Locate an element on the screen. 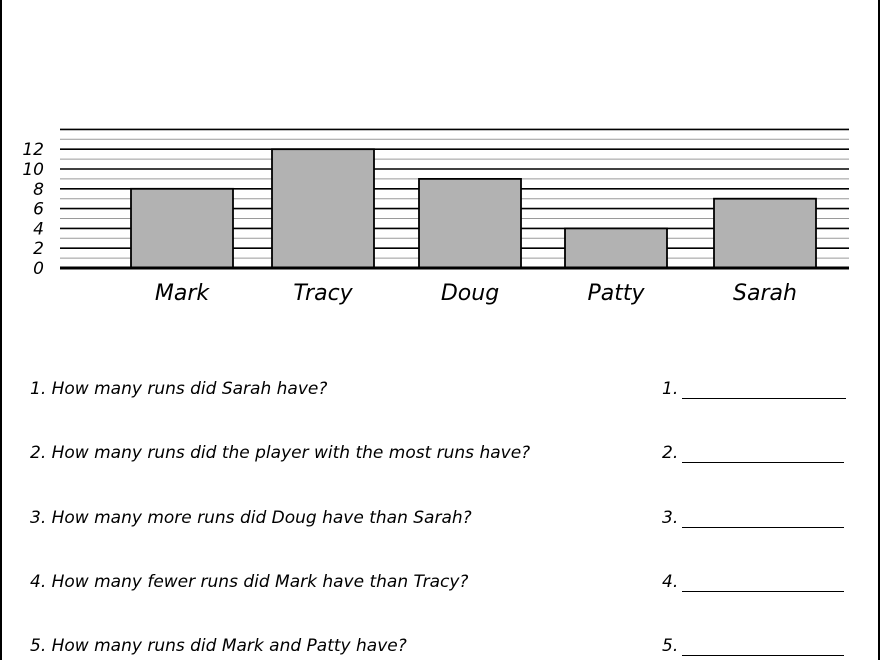 The height and width of the screenshot is (660, 880). y-tick-label-6: 6 is located at coordinates (38, 210).